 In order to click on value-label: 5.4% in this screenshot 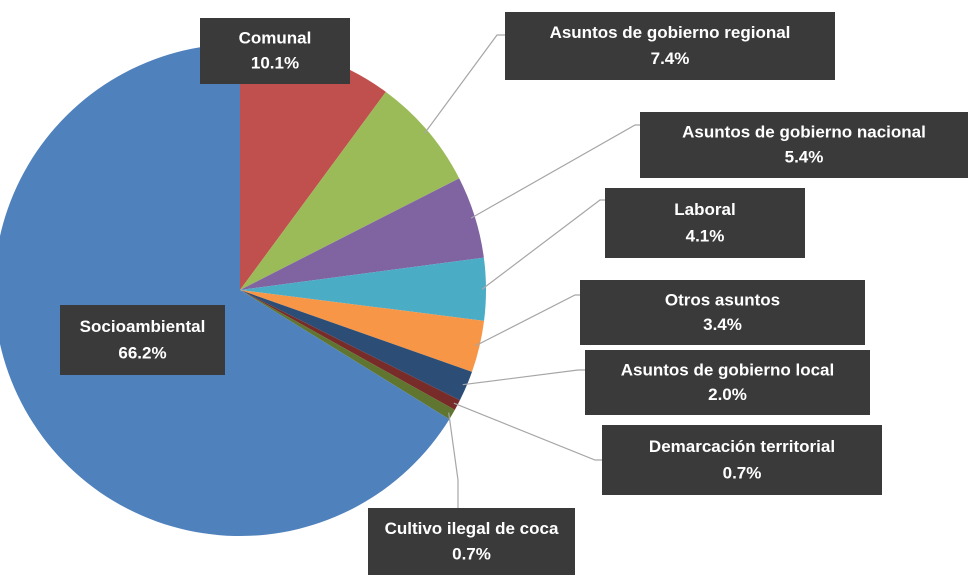, I will do `click(804, 157)`.